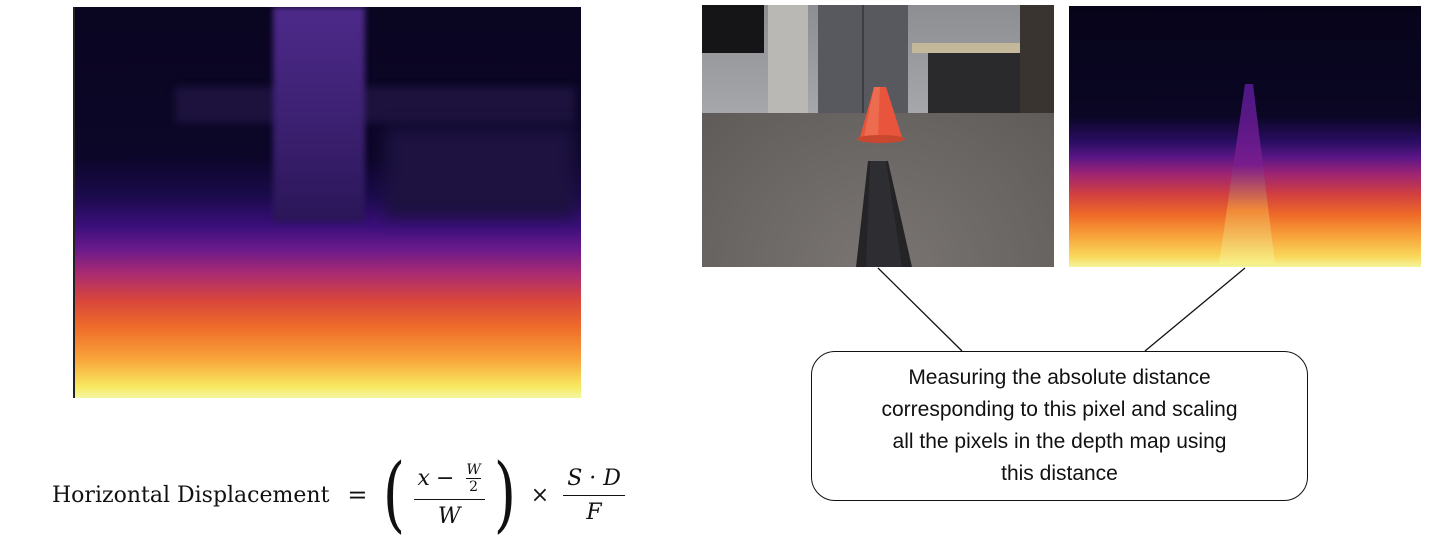 This screenshot has height=548, width=1435. Describe the element at coordinates (978, 84) in the screenshot. I see `photo-lockers` at that location.